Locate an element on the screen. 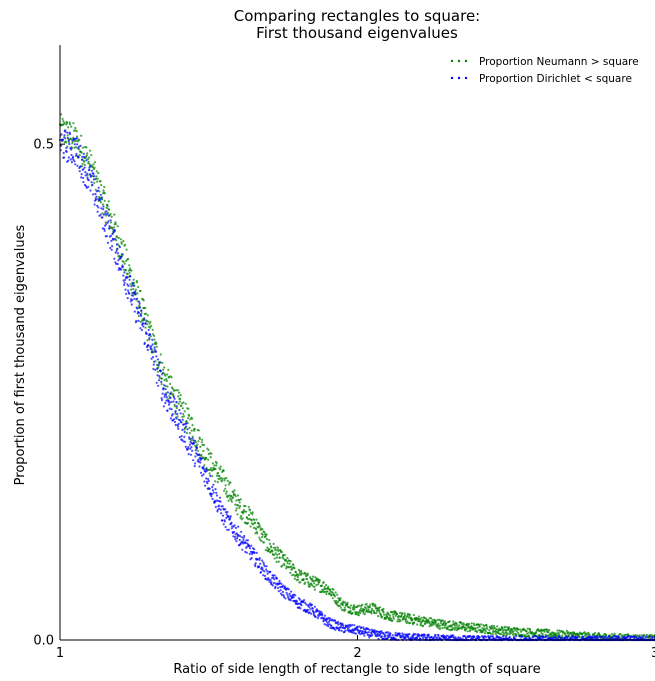 The width and height of the screenshot is (655, 681). y-axis-label: Proportion of first thousand eigenvalues is located at coordinates (20, 354).